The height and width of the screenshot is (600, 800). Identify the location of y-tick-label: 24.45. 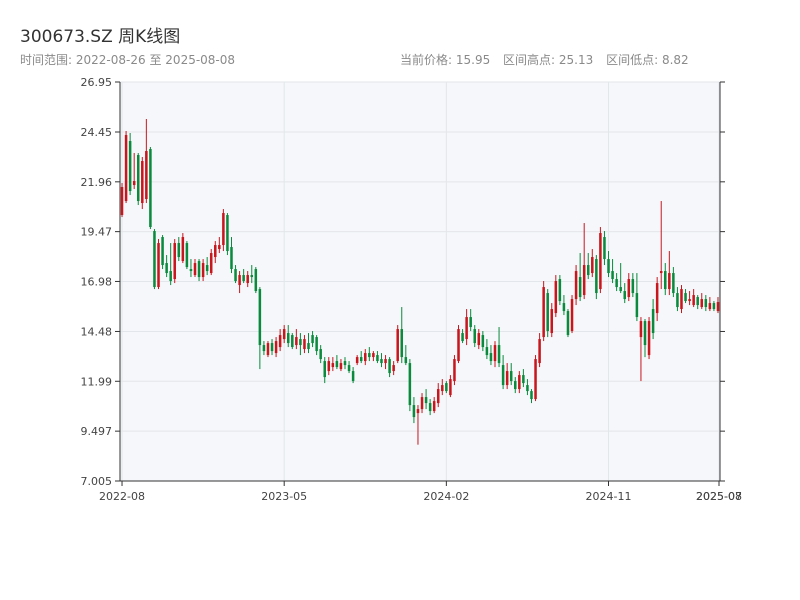
(97, 132).